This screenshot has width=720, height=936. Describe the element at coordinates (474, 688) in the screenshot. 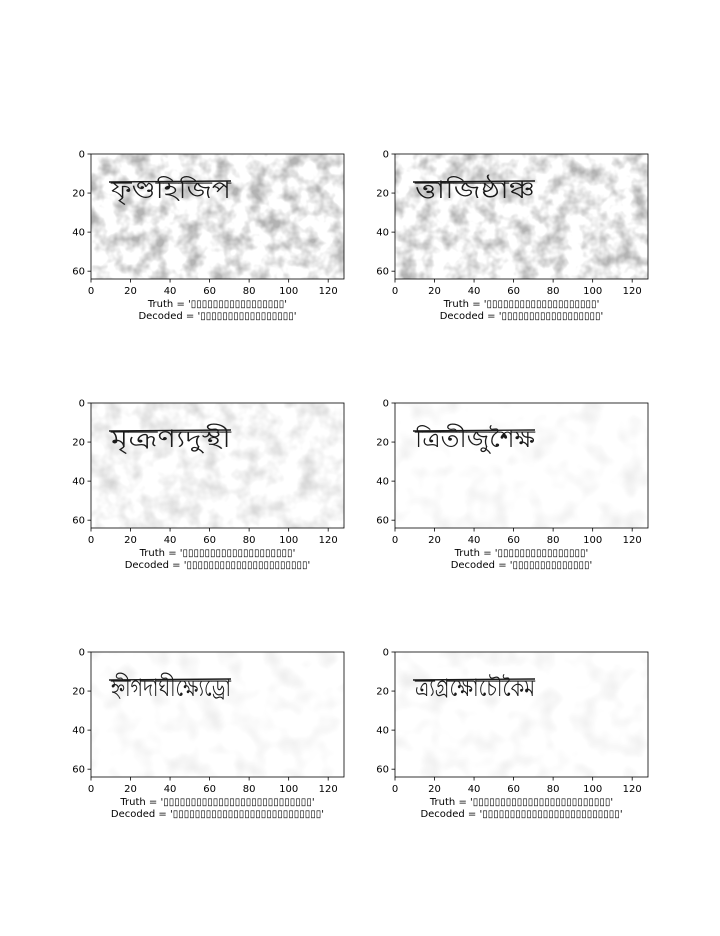

I see `word-glyphs: ত্র্যগ্রক্ষোচৌকৈম` at that location.